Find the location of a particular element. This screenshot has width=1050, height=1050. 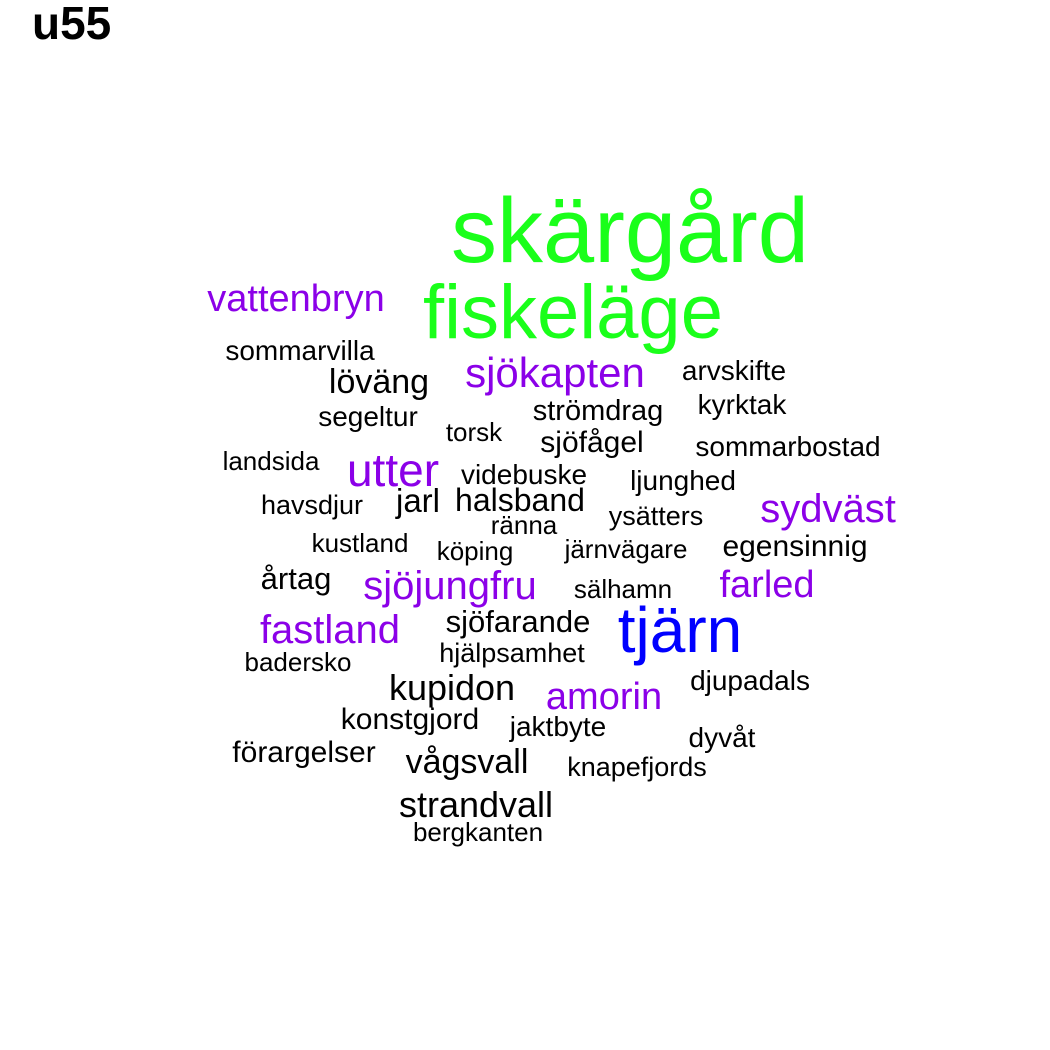

cloud-word: arvskifte is located at coordinates (734, 370).